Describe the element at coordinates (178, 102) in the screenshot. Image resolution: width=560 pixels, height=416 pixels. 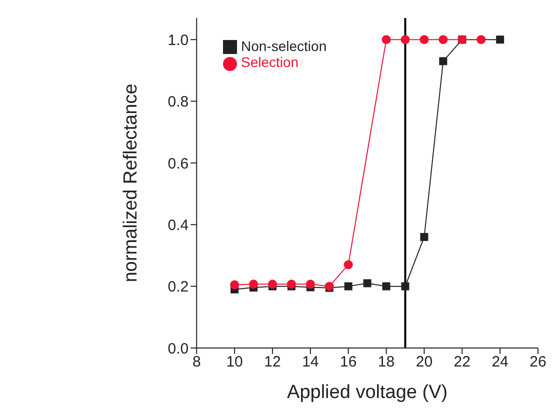
I see `y-tick-label: 0.8` at that location.